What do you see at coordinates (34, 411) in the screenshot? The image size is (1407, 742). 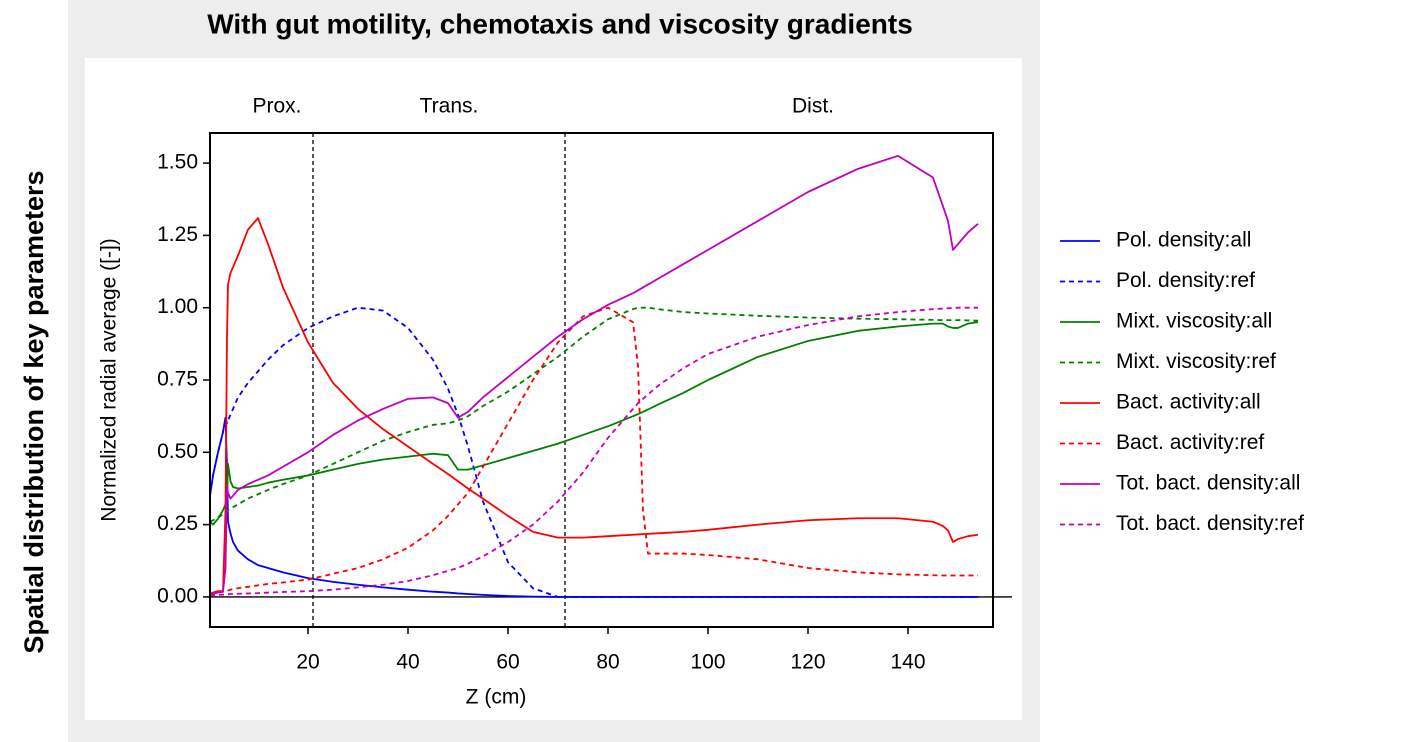 I see `outer-y-label: Spatial distribution of key parameters` at bounding box center [34, 411].